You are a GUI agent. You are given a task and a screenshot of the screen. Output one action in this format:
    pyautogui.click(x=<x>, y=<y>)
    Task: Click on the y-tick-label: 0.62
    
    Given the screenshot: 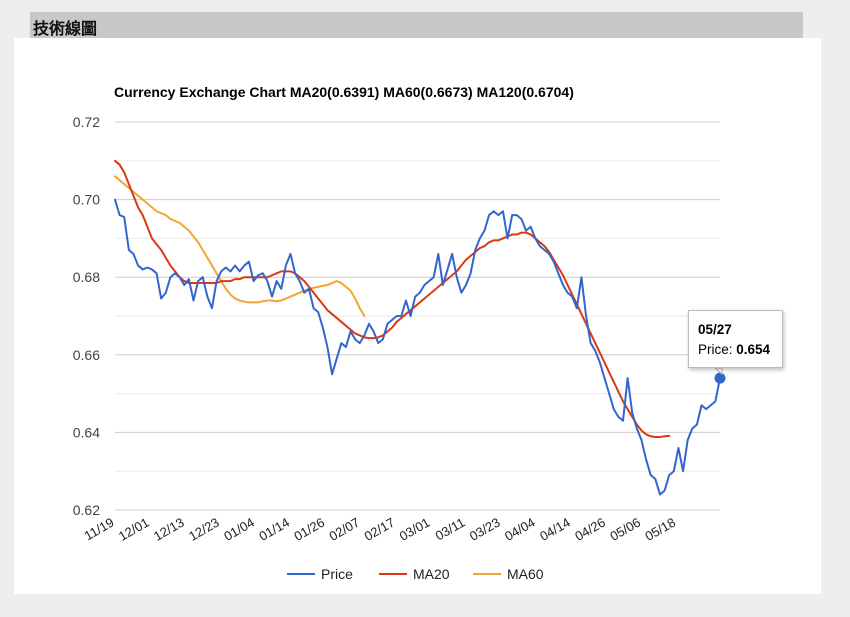 What is the action you would take?
    pyautogui.click(x=86, y=510)
    